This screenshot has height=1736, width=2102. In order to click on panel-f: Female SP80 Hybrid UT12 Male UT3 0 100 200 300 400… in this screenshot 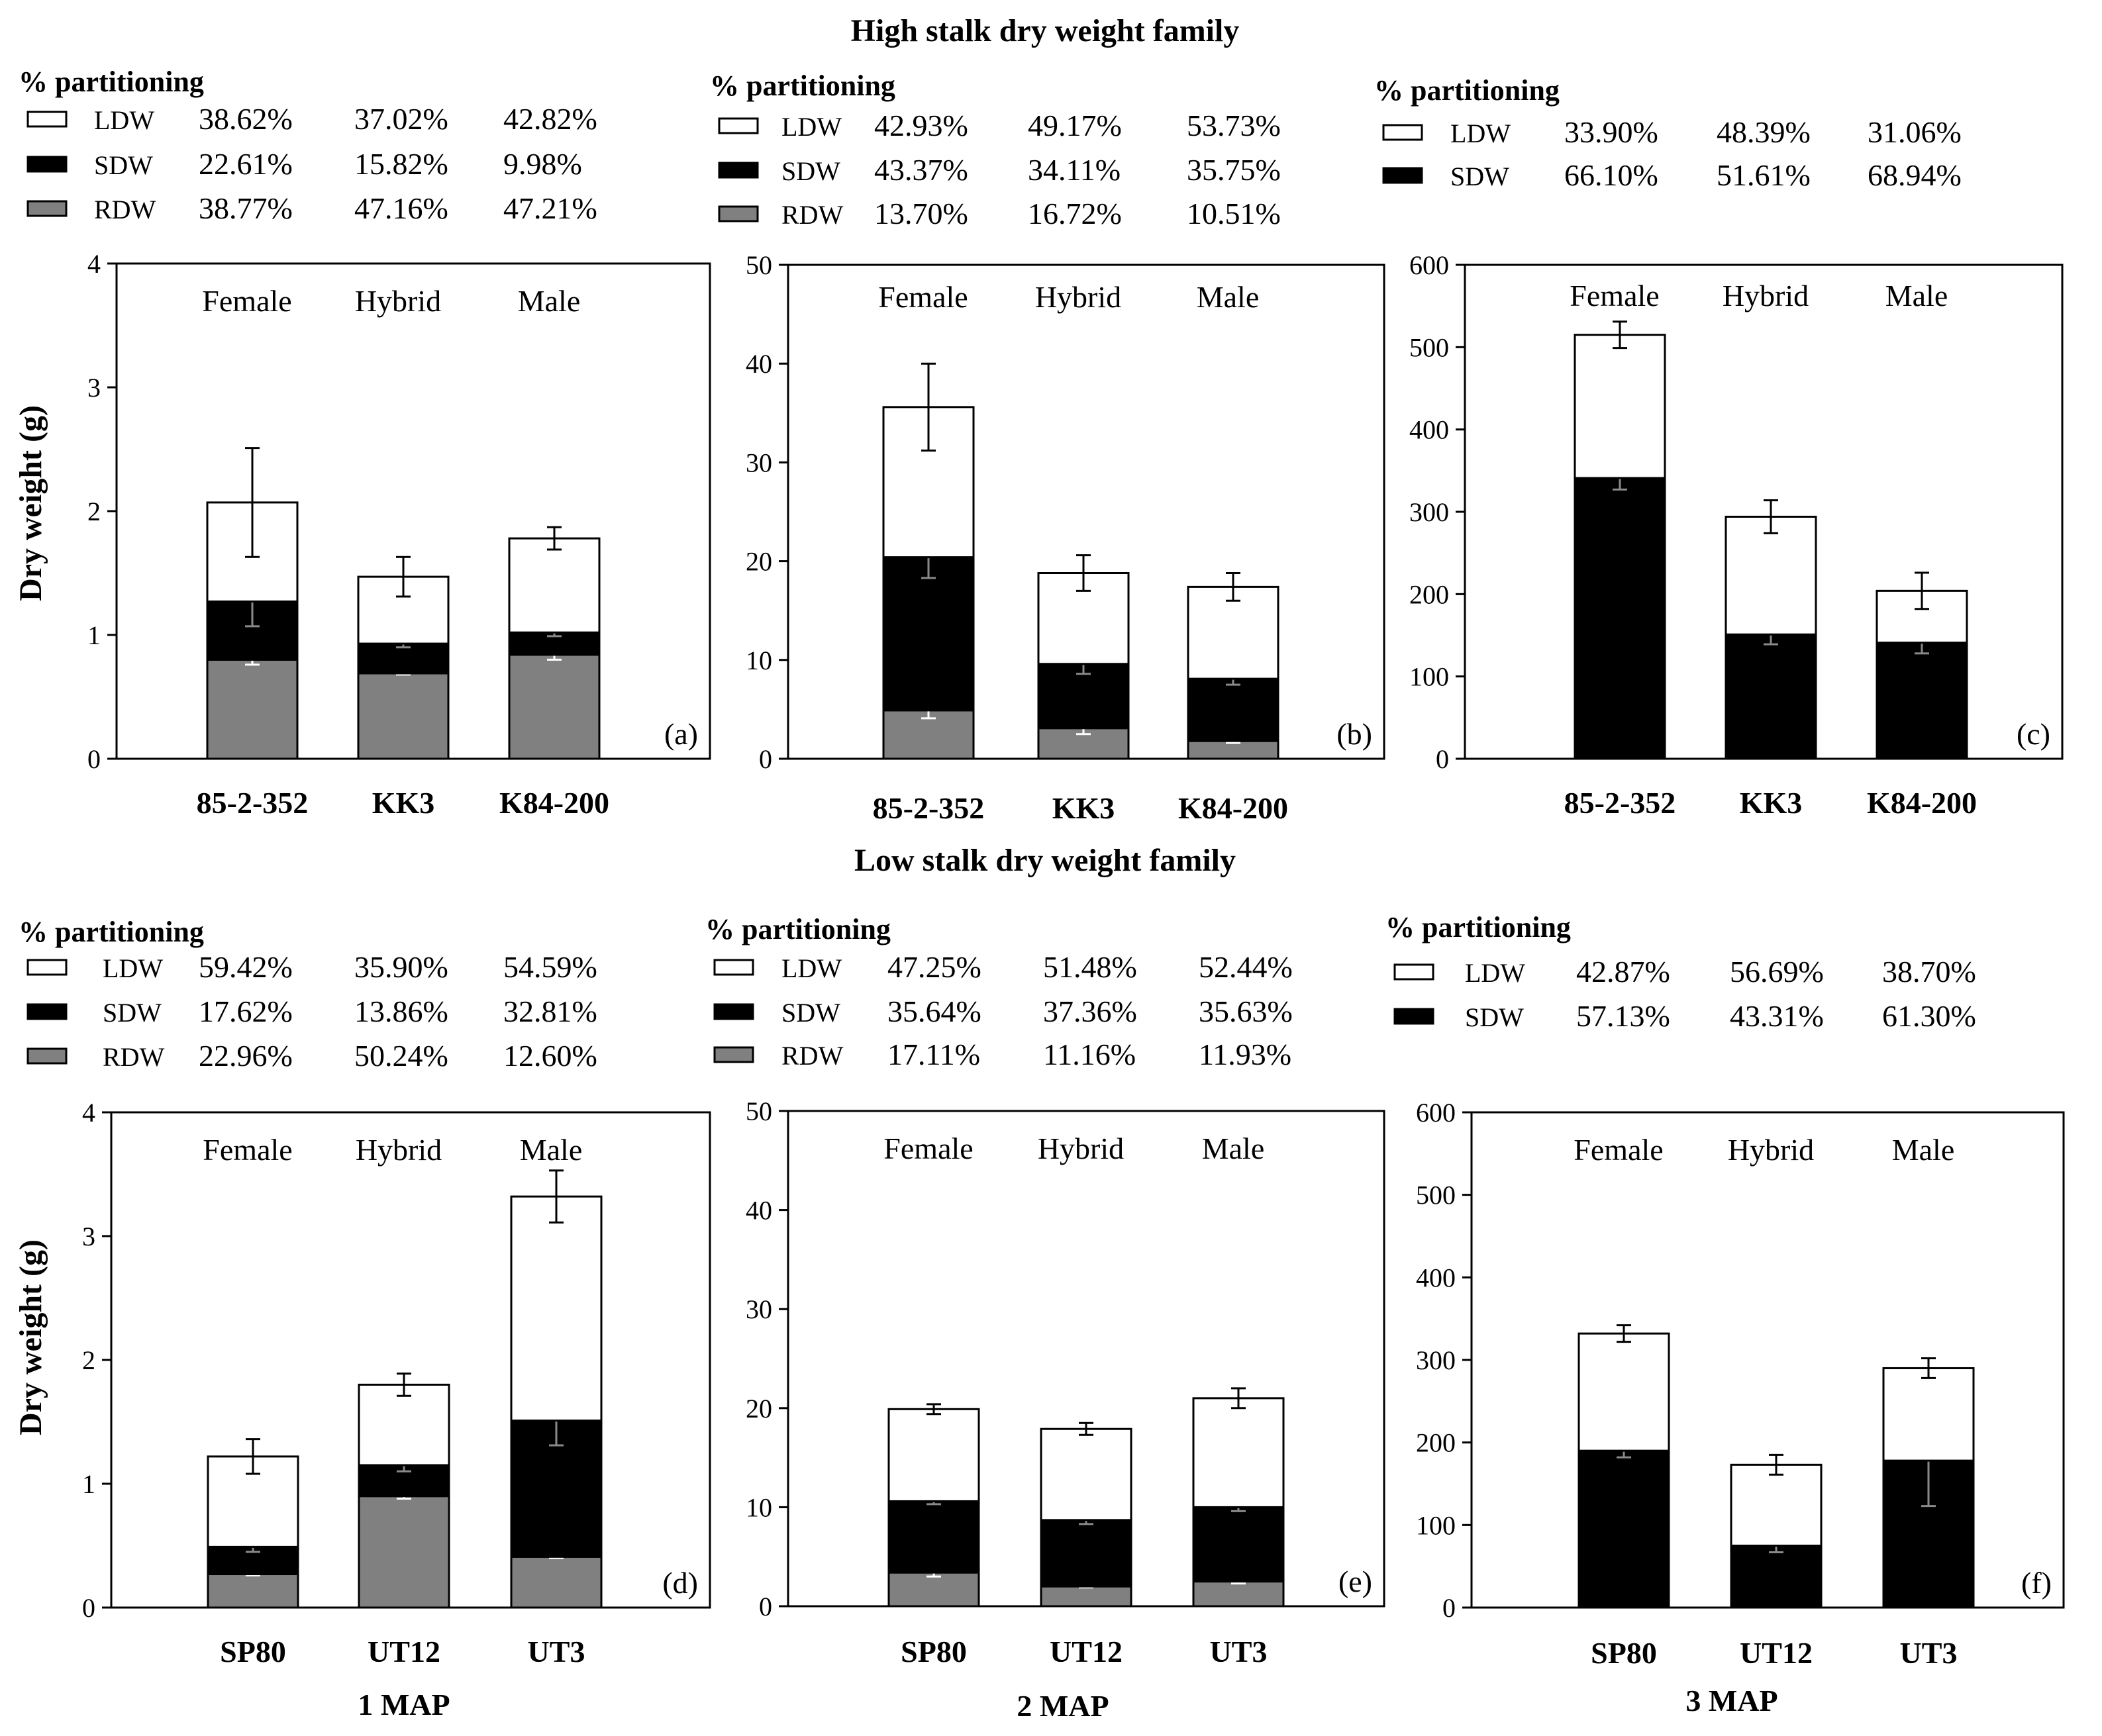, I will do `click(1725, 1290)`.